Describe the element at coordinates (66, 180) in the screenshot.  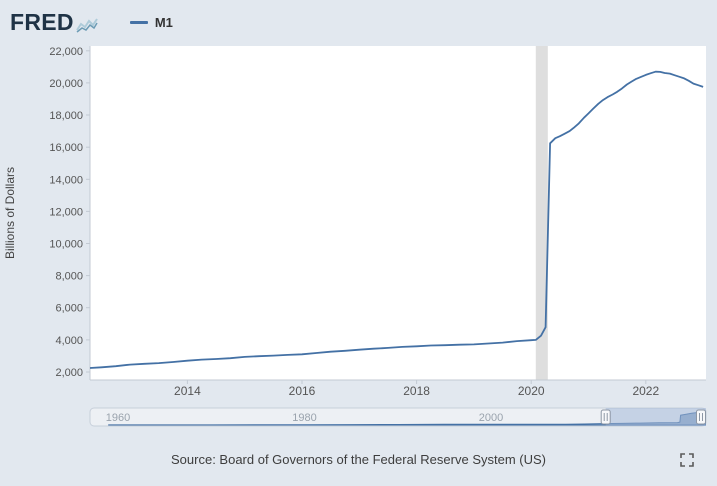
I see `y-tick-label: 14,000` at that location.